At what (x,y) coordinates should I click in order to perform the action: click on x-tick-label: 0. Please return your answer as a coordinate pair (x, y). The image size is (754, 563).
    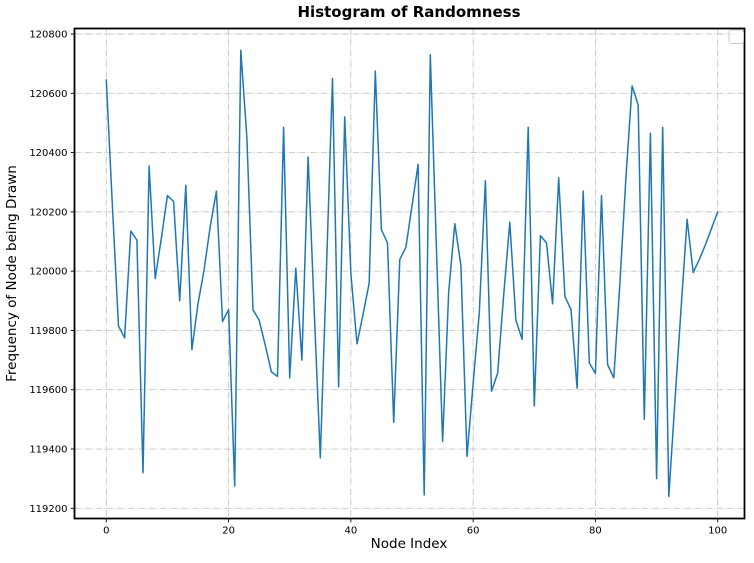
    Looking at the image, I should click on (106, 531).